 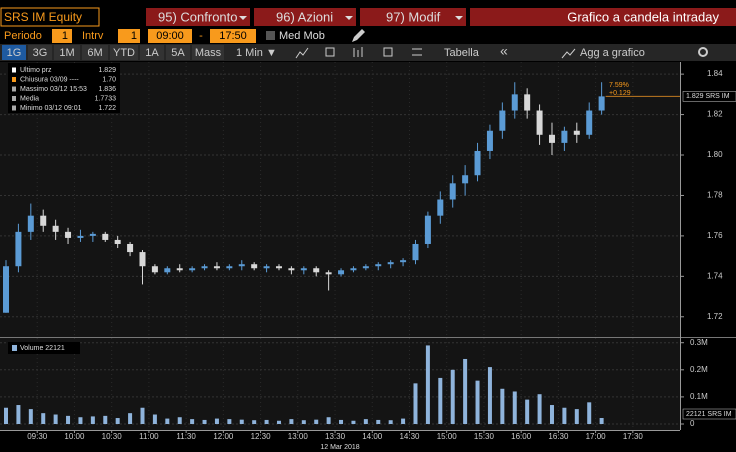 I want to click on pencil-icon, so click(x=358, y=35).